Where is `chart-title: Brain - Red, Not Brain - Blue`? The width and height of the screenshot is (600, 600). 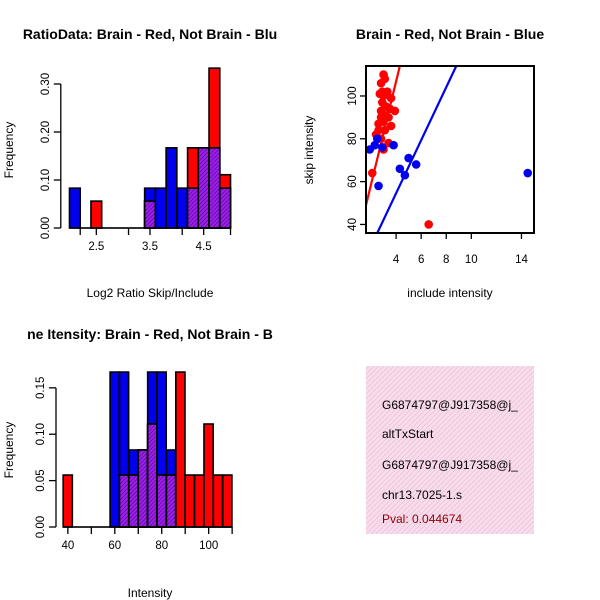 chart-title: Brain - Red, Not Brain - Blue is located at coordinates (450, 34).